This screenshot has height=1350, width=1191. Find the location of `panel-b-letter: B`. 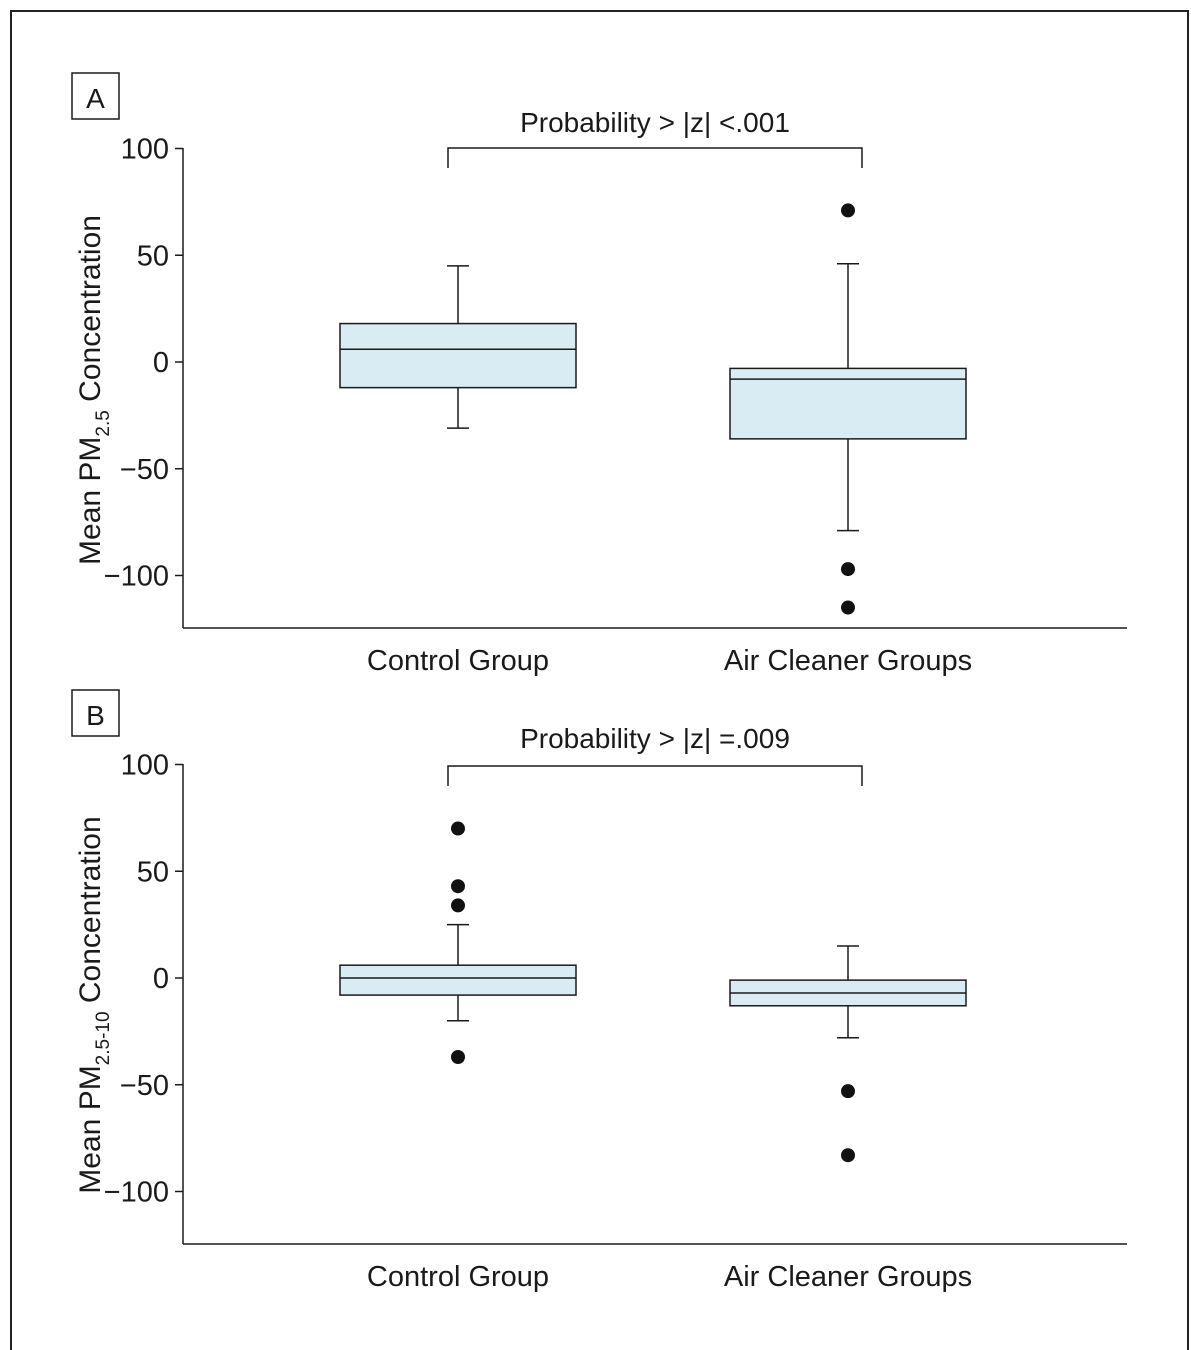

panel-b-letter: B is located at coordinates (95, 715).